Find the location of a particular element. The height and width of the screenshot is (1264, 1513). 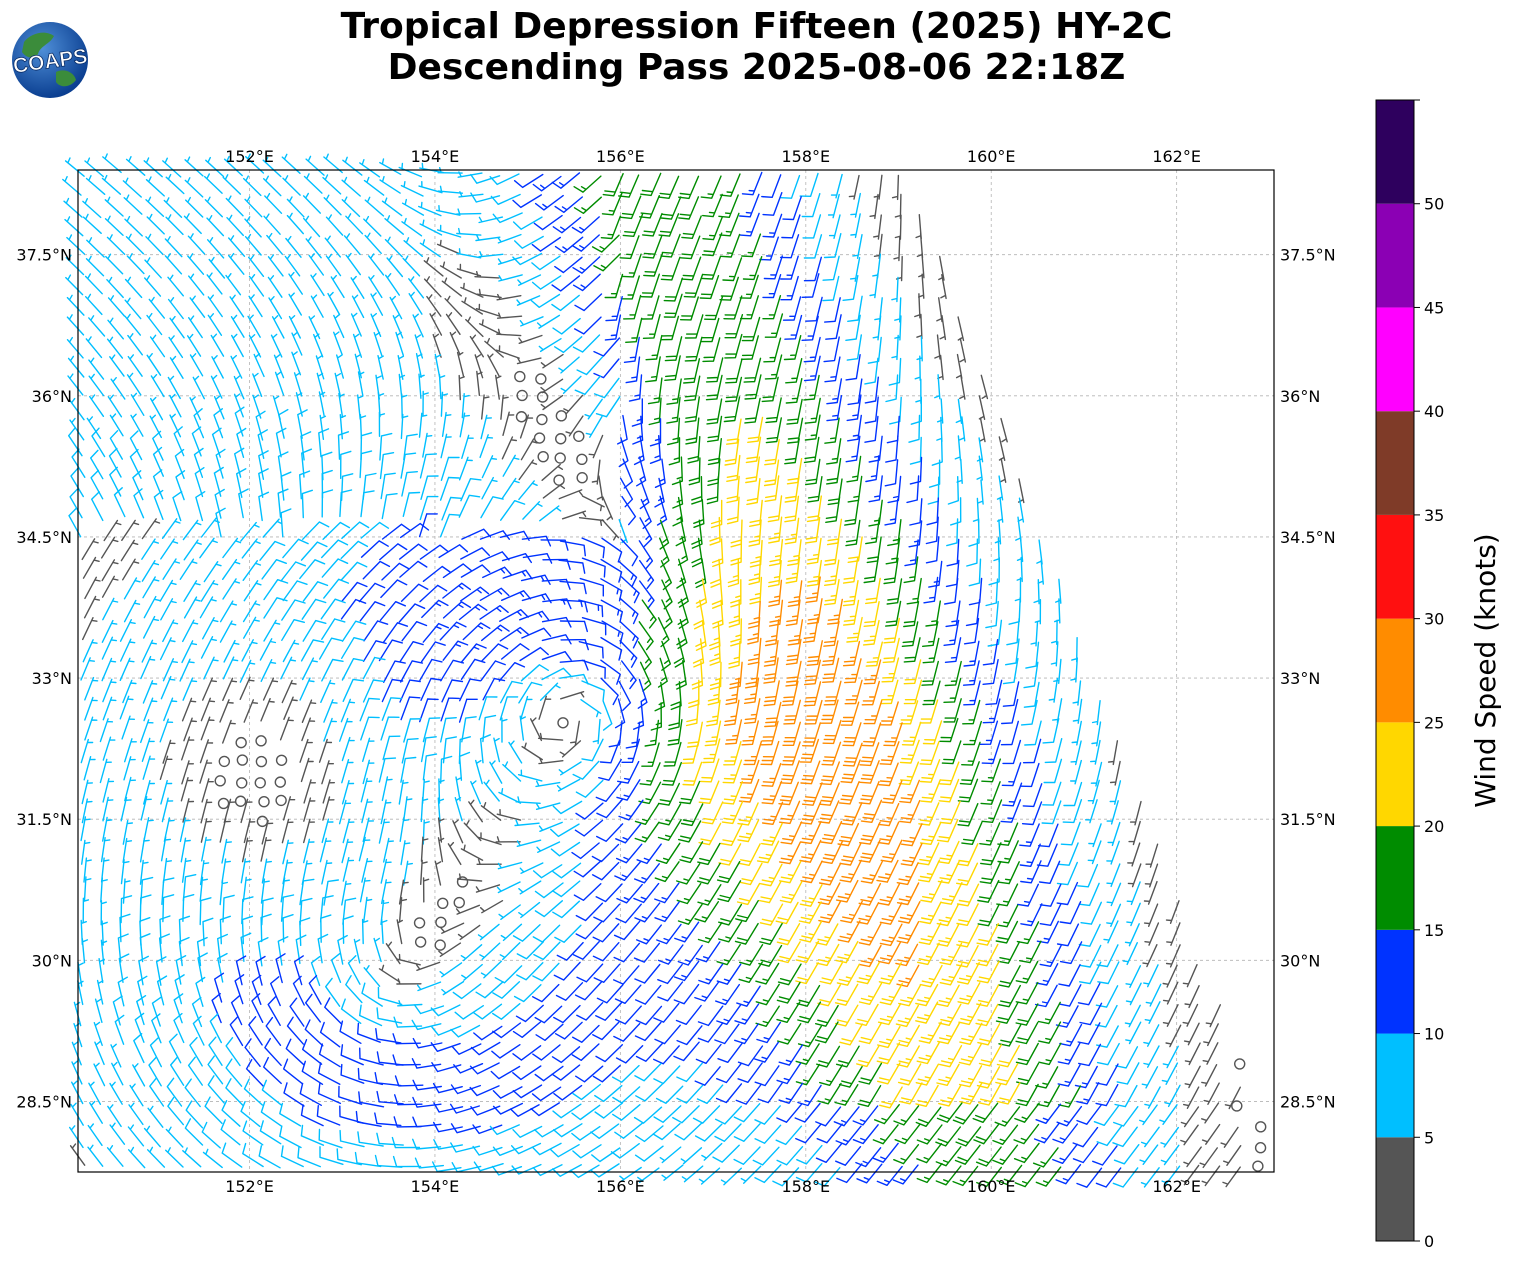

colorbar-segment is located at coordinates (1395, 1189).